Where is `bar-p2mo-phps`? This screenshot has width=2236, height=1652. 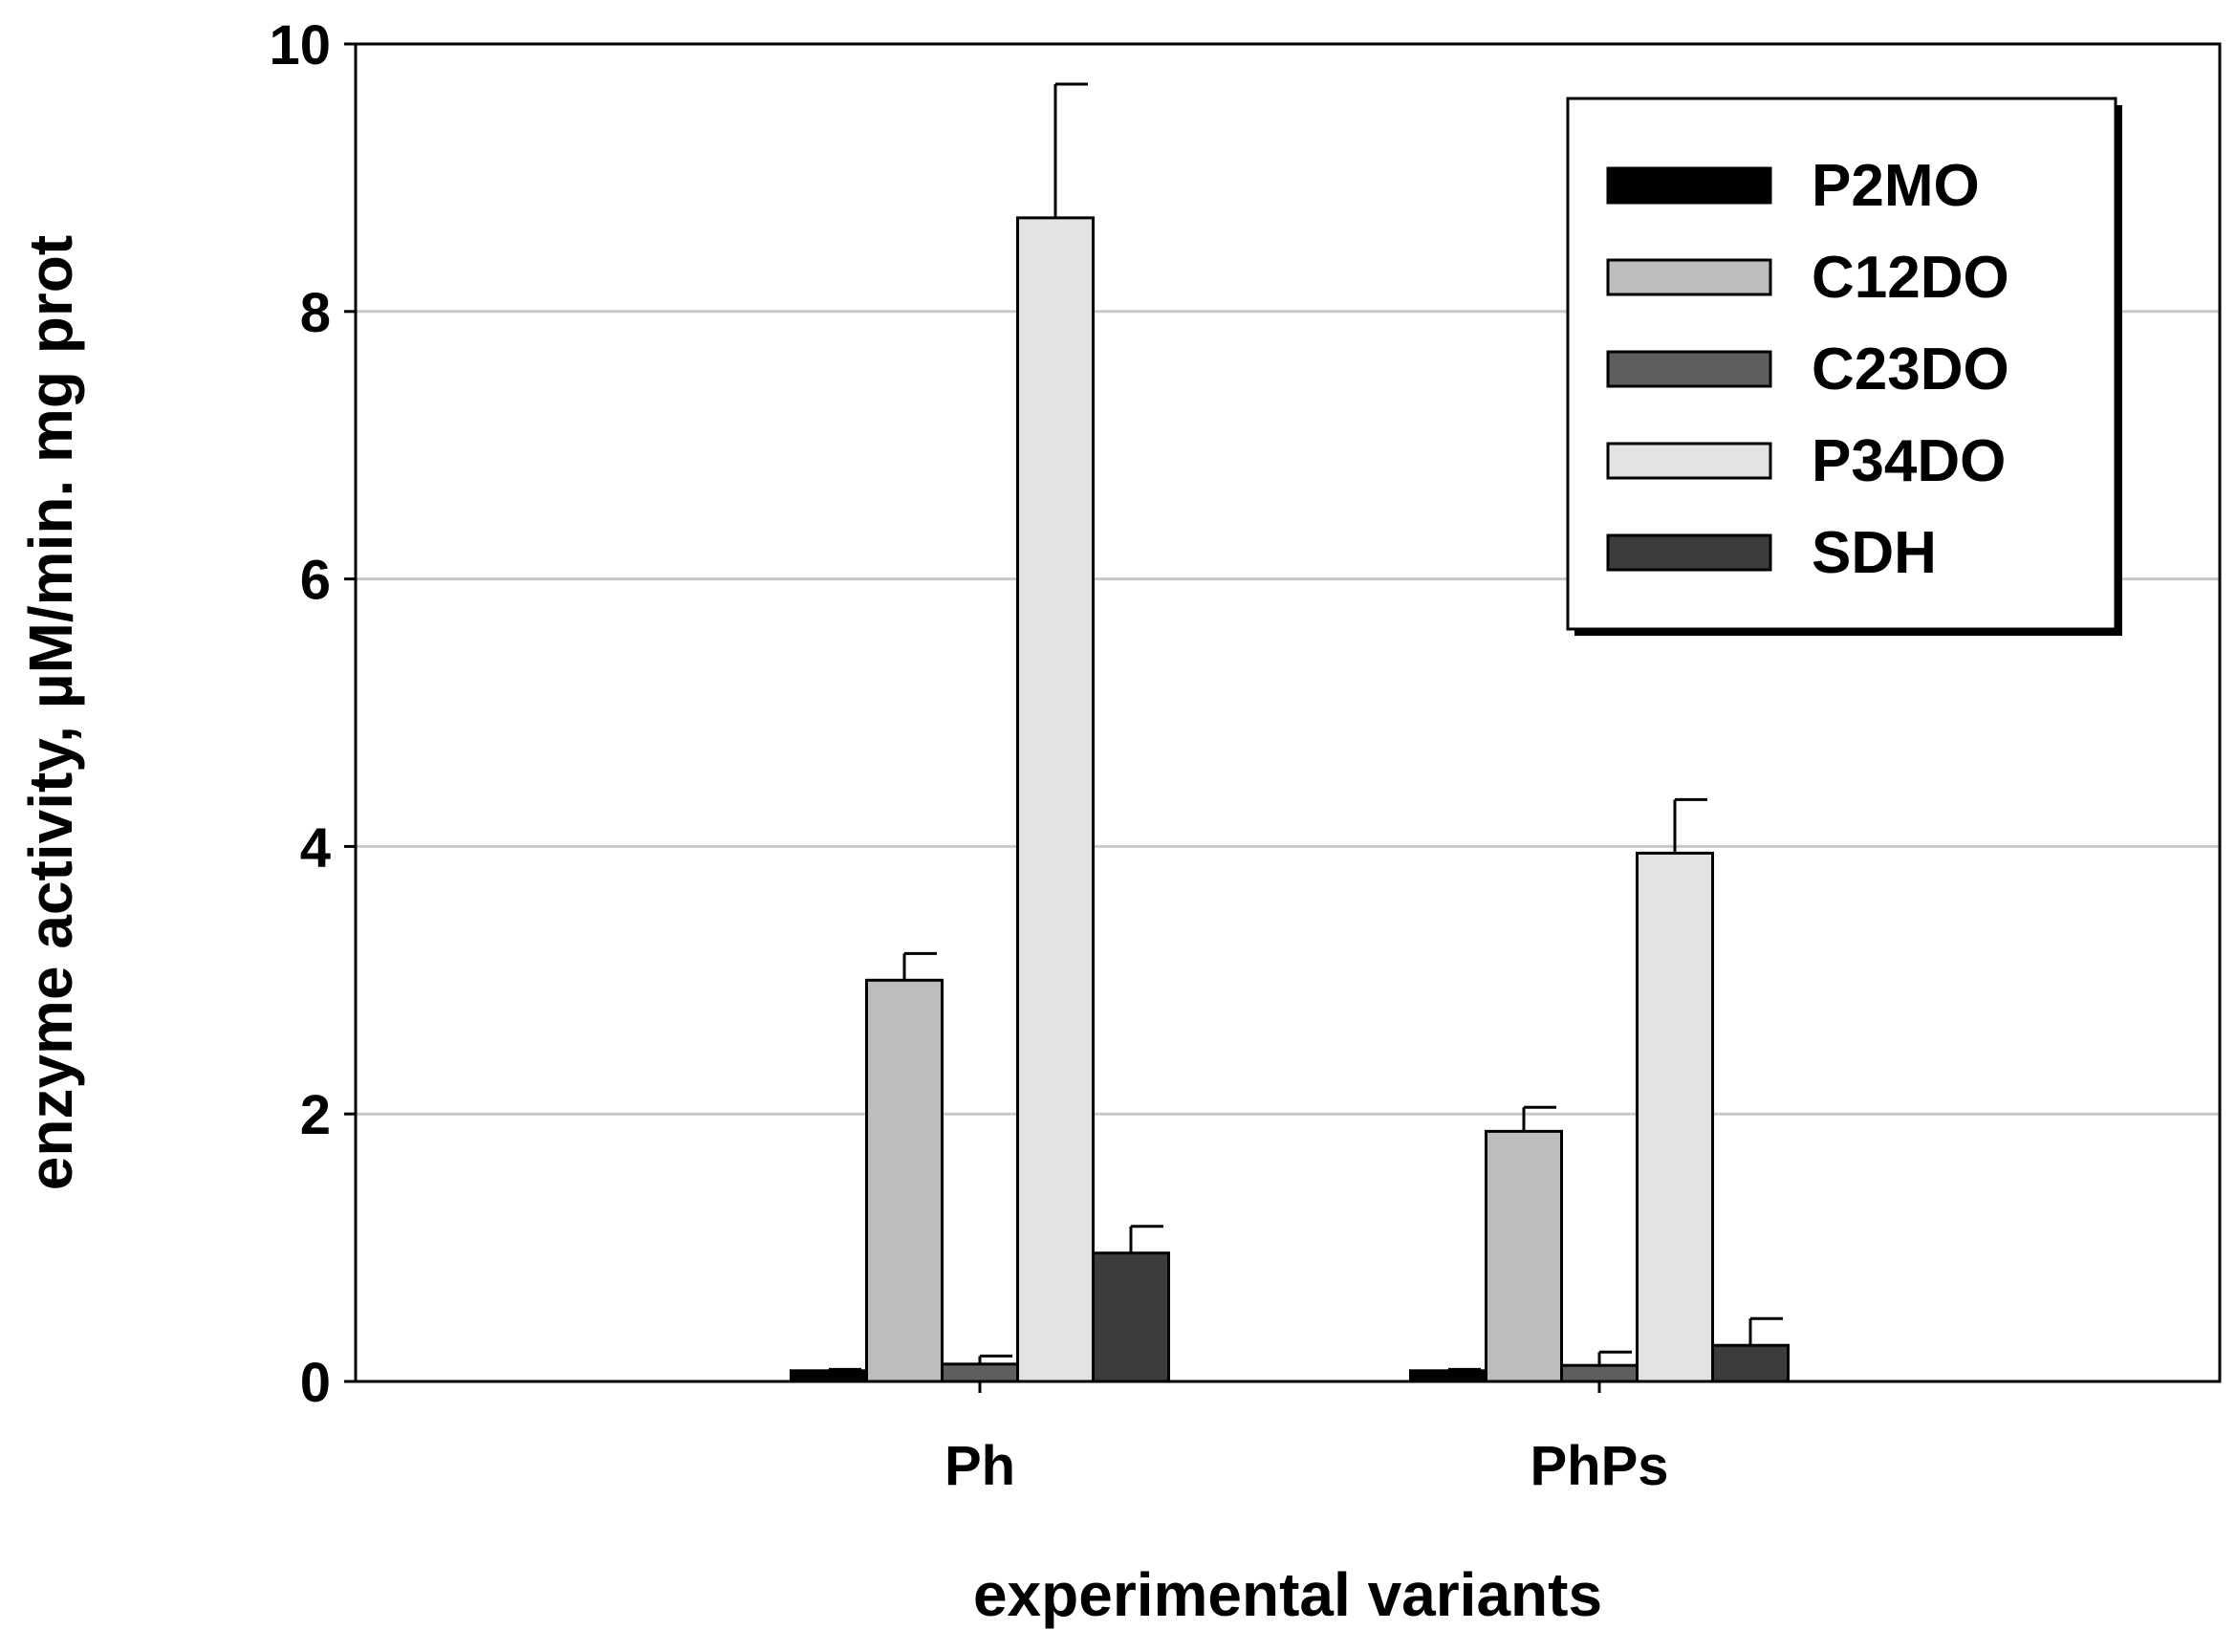
bar-p2mo-phps is located at coordinates (1448, 1376).